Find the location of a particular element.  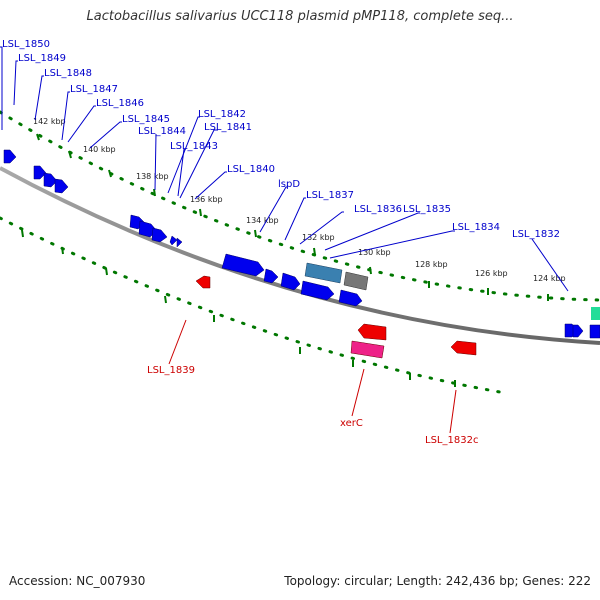

tick-label-138: 138 kbp is located at coordinates (152, 176).